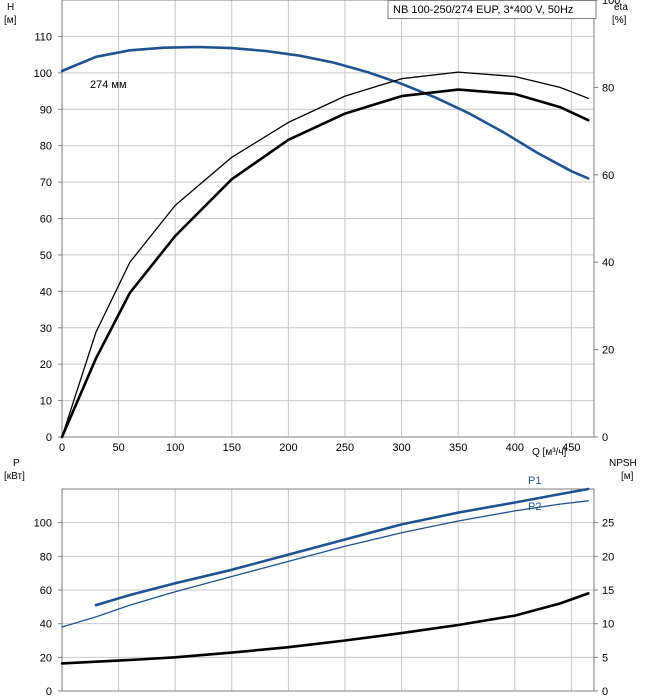 This screenshot has height=700, width=658. Describe the element at coordinates (46, 110) in the screenshot. I see `upper-y-left-tick: 90` at that location.